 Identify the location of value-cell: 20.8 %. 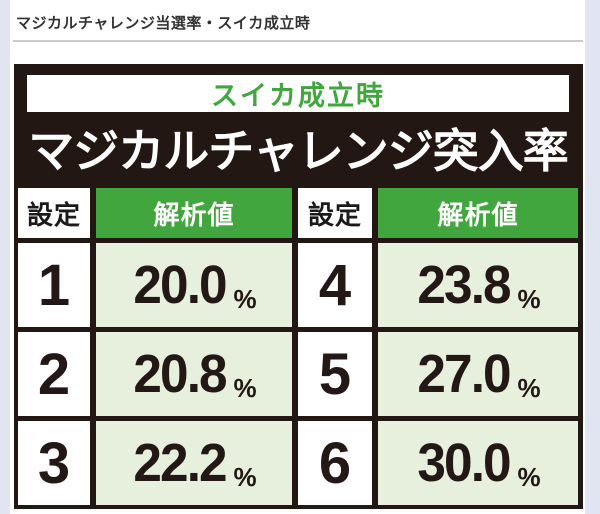
(194, 374).